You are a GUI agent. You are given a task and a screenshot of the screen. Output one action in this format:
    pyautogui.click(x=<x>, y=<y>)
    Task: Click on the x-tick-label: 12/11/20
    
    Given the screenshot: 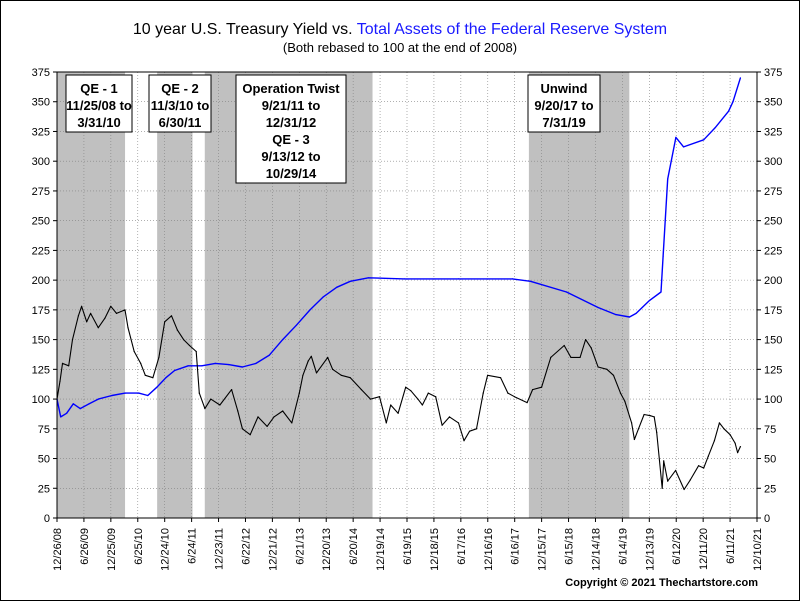 What is the action you would take?
    pyautogui.click(x=704, y=549)
    